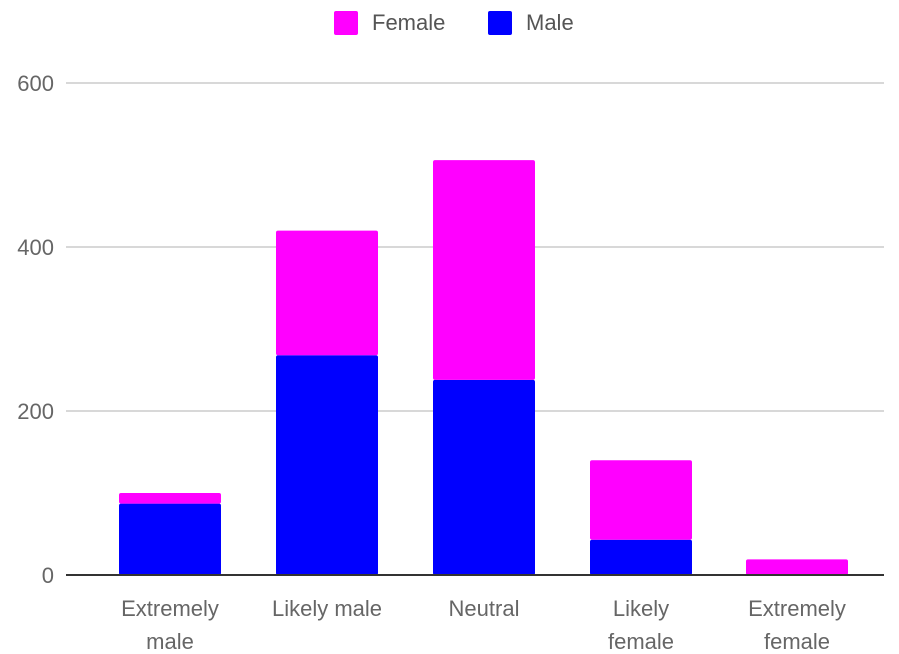 The image size is (899, 654). I want to click on x-tick-label: Likely male, so click(327, 608).